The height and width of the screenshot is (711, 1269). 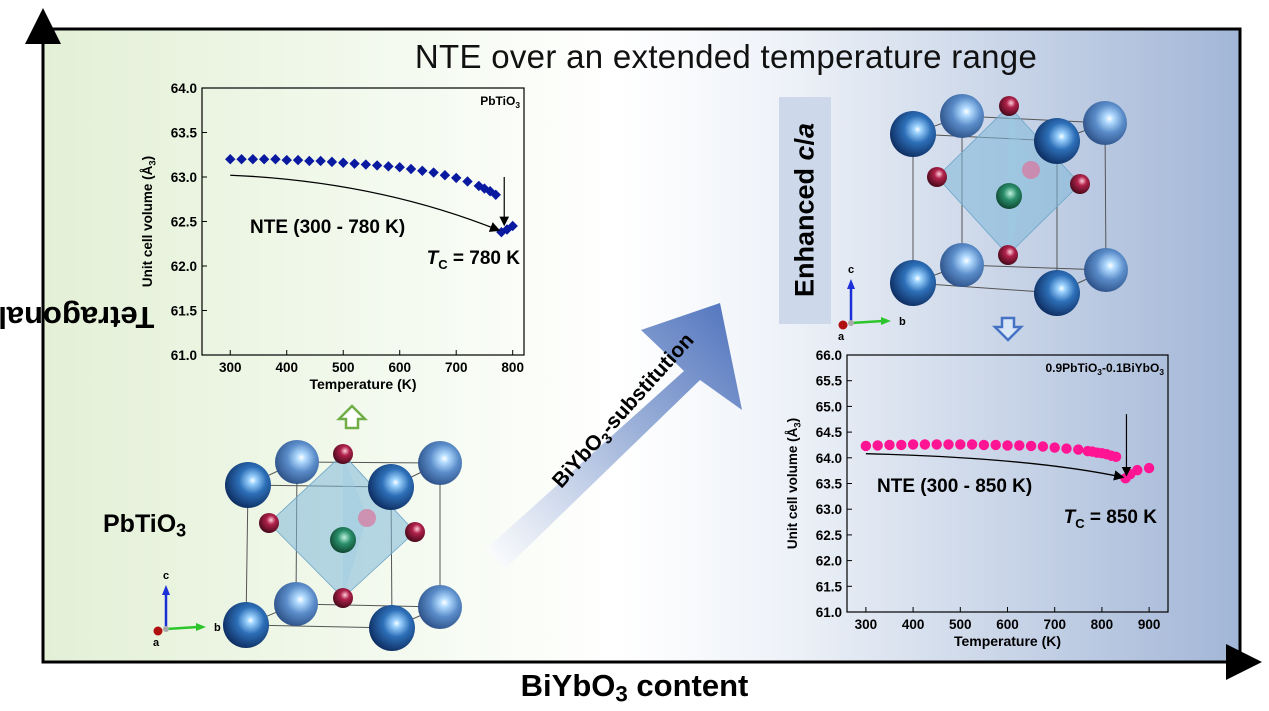 What do you see at coordinates (184, 222) in the screenshot?
I see `y-tick-label: 62.5` at bounding box center [184, 222].